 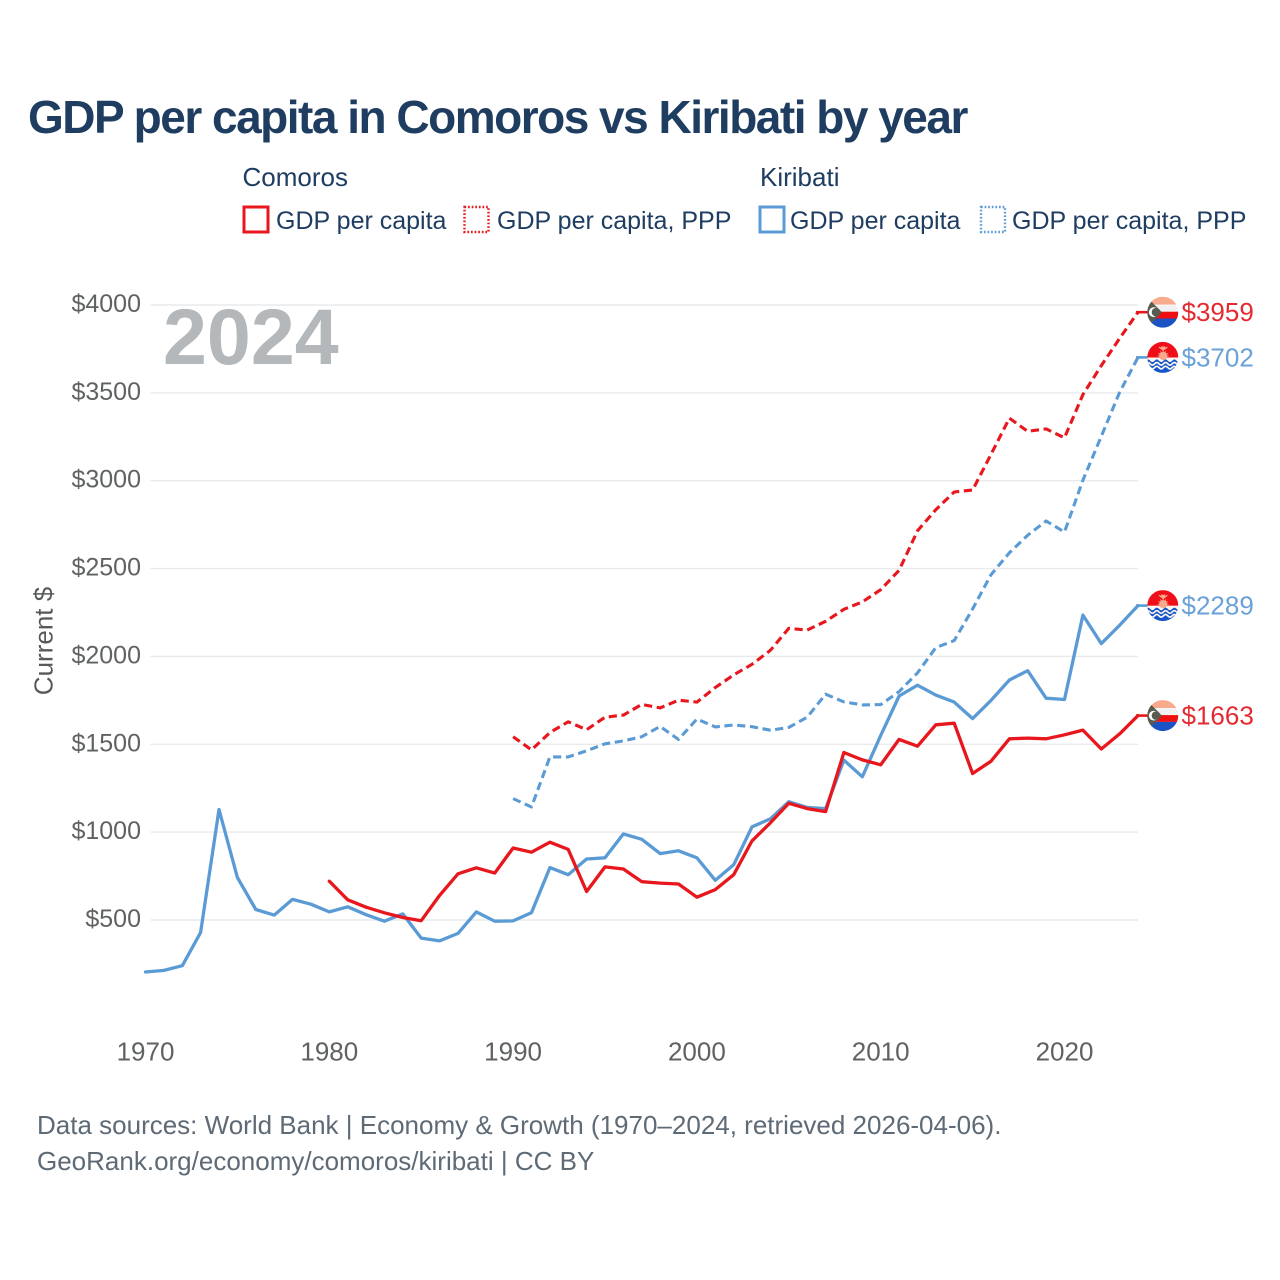 What do you see at coordinates (295, 177) in the screenshot?
I see `svg-text: Comoros` at bounding box center [295, 177].